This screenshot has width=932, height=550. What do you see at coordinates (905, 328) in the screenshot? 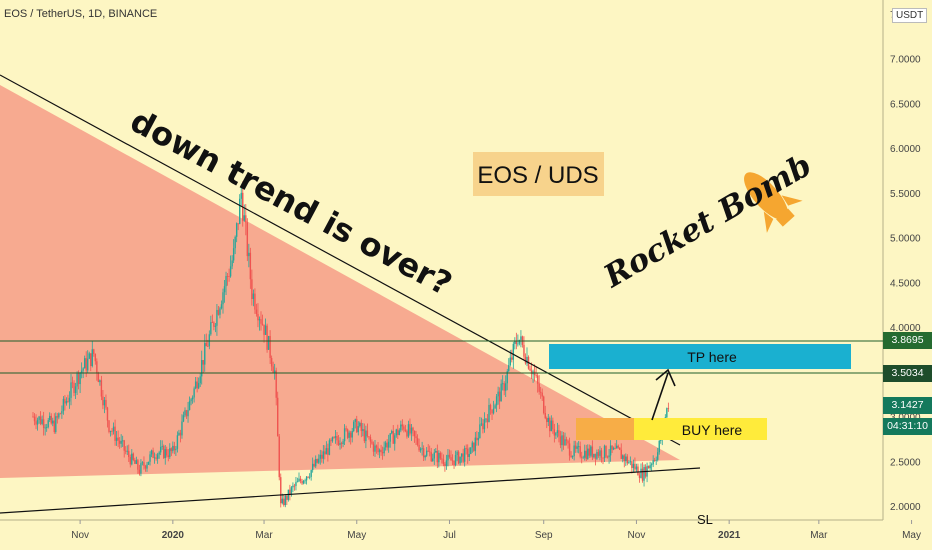
I see `y-tick-label: 4.0000` at bounding box center [905, 328].